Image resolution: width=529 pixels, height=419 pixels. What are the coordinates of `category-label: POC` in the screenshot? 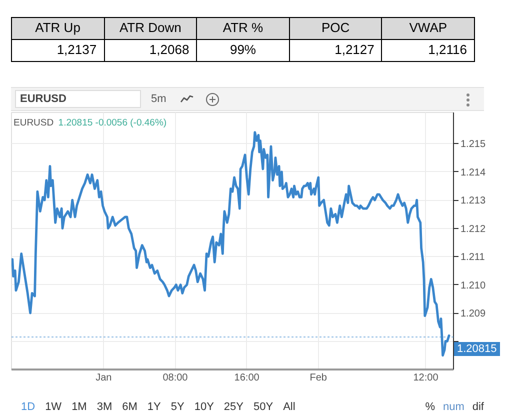 It's located at (335, 29).